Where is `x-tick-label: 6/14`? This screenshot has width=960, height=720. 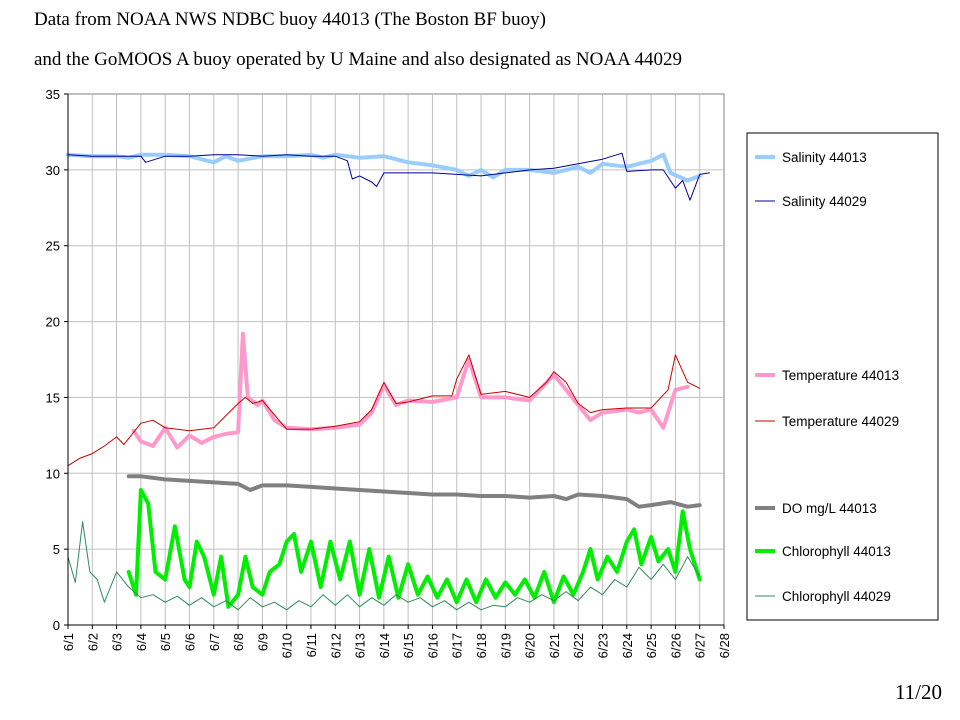
x-tick-label: 6/14 is located at coordinates (384, 645).